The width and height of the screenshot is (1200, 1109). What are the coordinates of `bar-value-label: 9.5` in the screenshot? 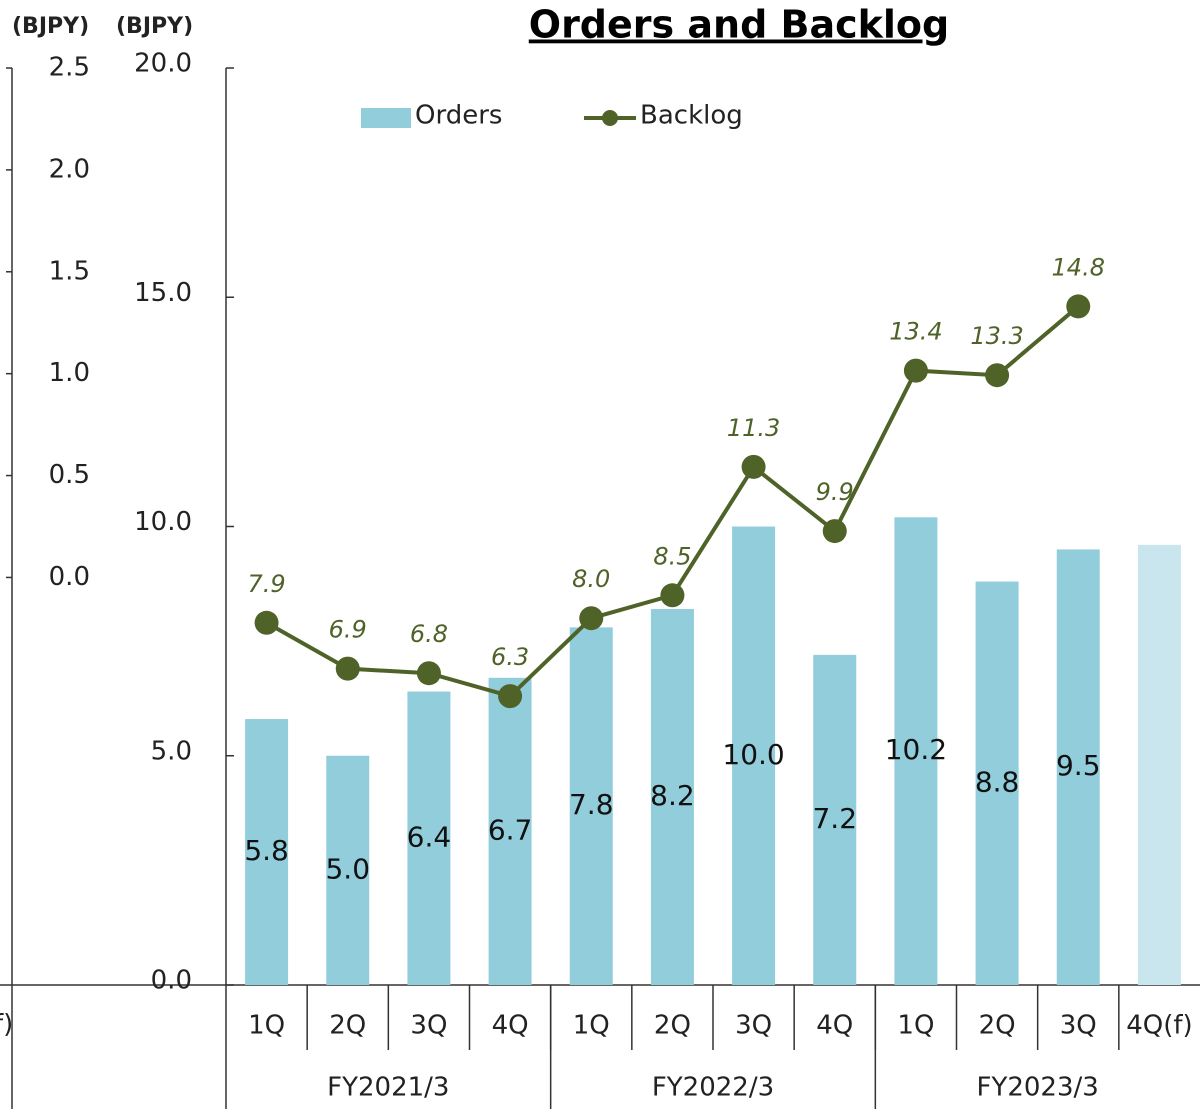 It's located at (1078, 765).